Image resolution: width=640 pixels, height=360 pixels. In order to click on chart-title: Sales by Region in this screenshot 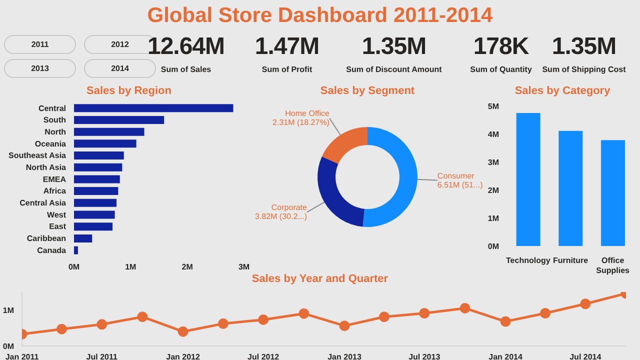, I will do `click(129, 91)`.